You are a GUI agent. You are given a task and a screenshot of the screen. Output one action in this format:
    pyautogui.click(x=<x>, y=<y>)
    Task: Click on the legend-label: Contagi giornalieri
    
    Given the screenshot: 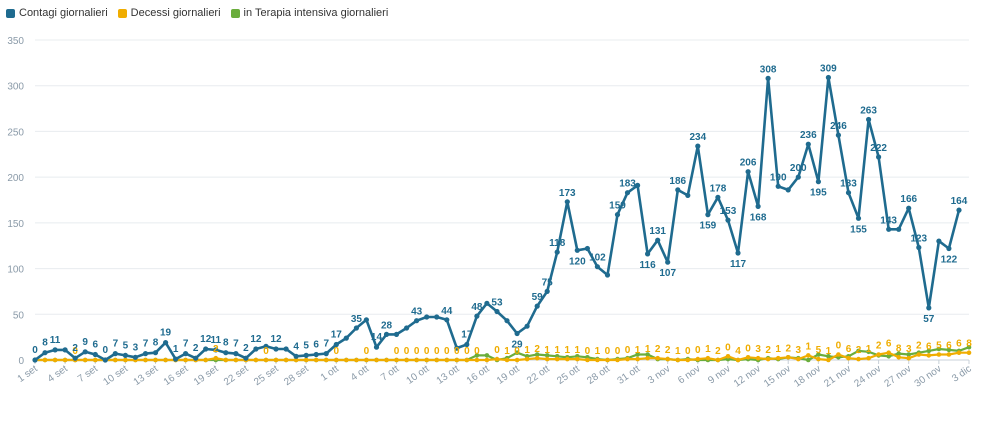 What is the action you would take?
    pyautogui.click(x=63, y=13)
    